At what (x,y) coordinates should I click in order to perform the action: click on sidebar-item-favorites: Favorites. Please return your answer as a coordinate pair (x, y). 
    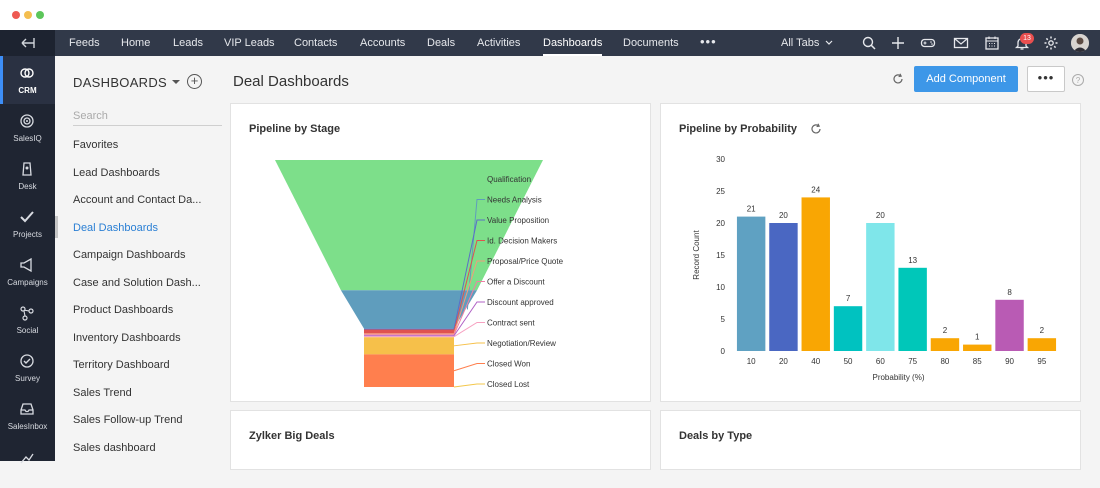
    Looking at the image, I should click on (96, 145).